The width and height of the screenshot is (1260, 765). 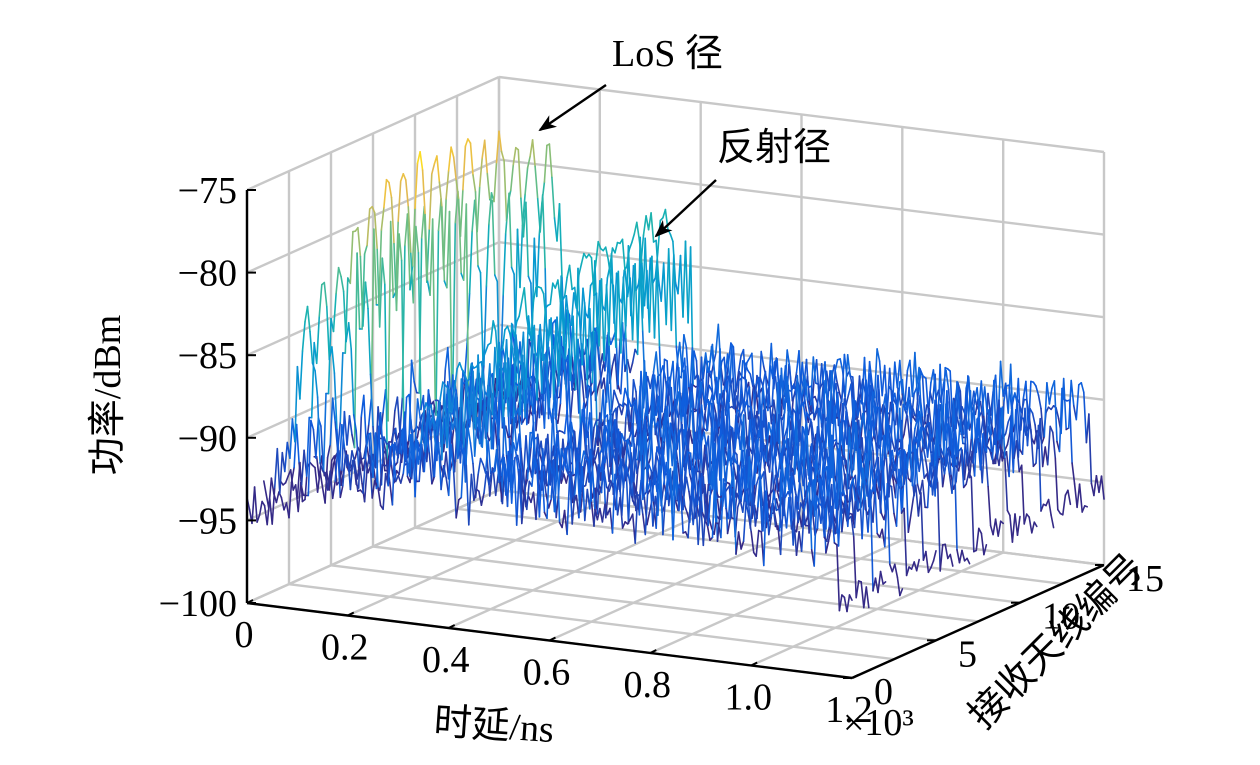 I want to click on annotation-label: 反射径, so click(x=774, y=148).